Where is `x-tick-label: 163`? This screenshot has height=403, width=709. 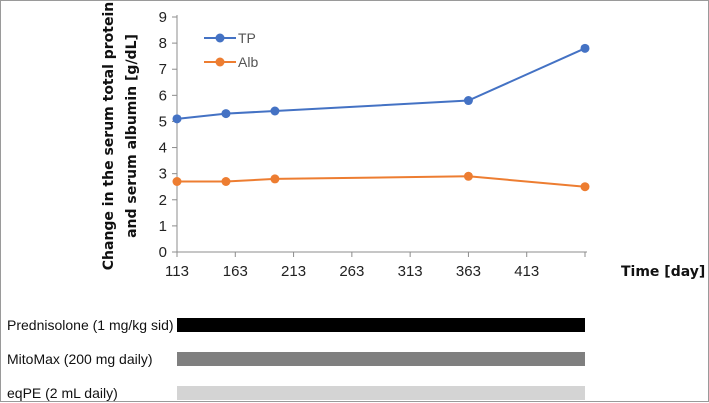
x-tick-label: 163 is located at coordinates (235, 271).